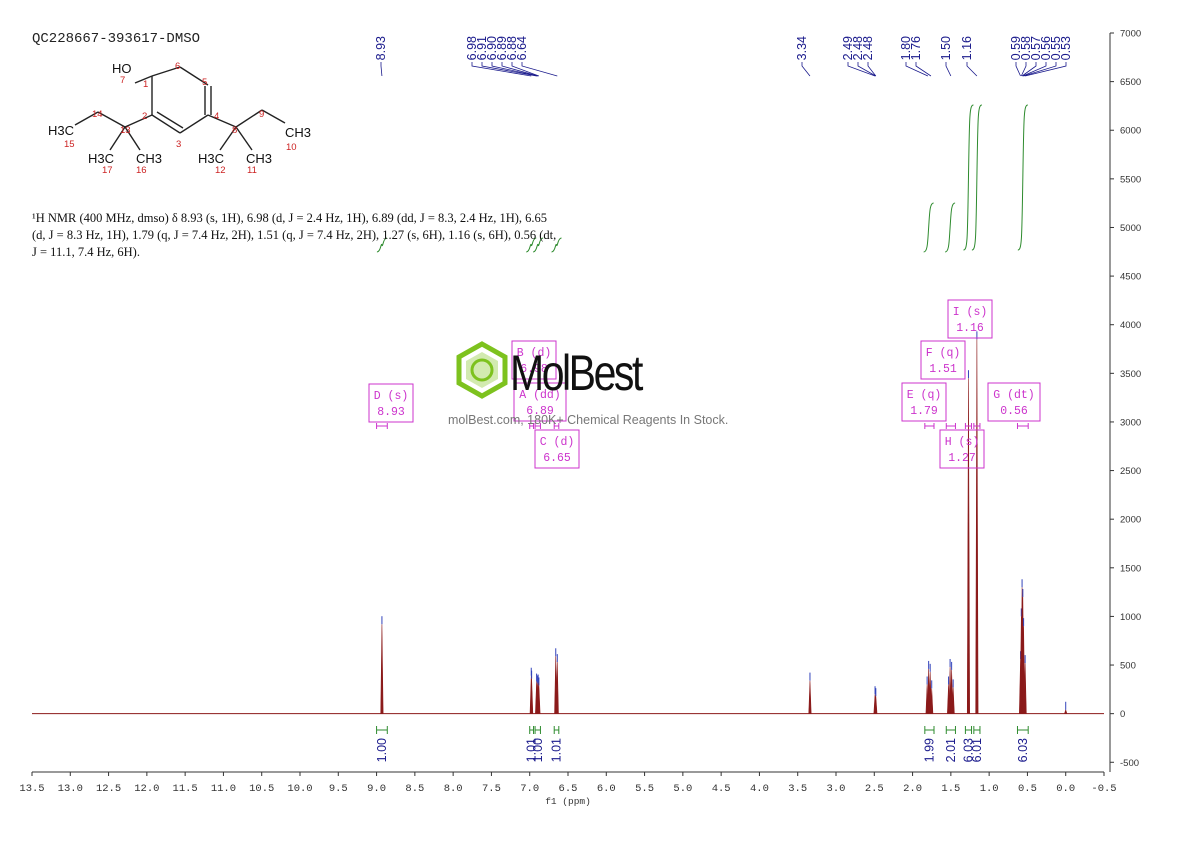  Describe the element at coordinates (1122, 714) in the screenshot. I see `y-tick-label: 0` at that location.